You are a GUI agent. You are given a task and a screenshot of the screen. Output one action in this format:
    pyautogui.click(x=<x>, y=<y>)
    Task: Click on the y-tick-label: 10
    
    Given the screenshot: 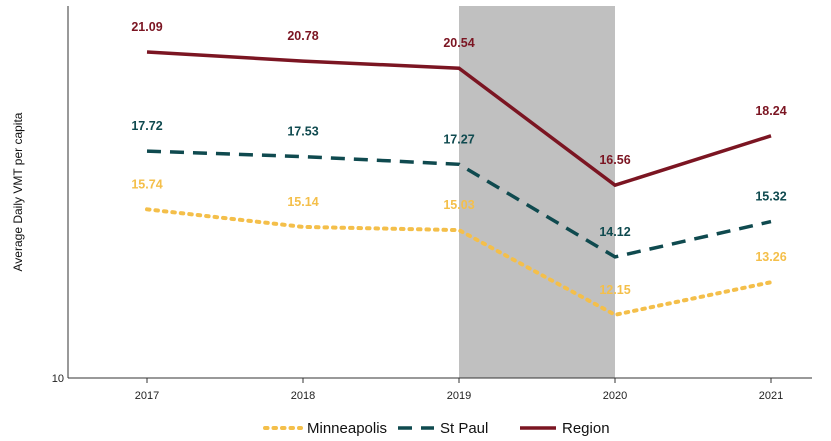 What is the action you would take?
    pyautogui.click(x=58, y=379)
    